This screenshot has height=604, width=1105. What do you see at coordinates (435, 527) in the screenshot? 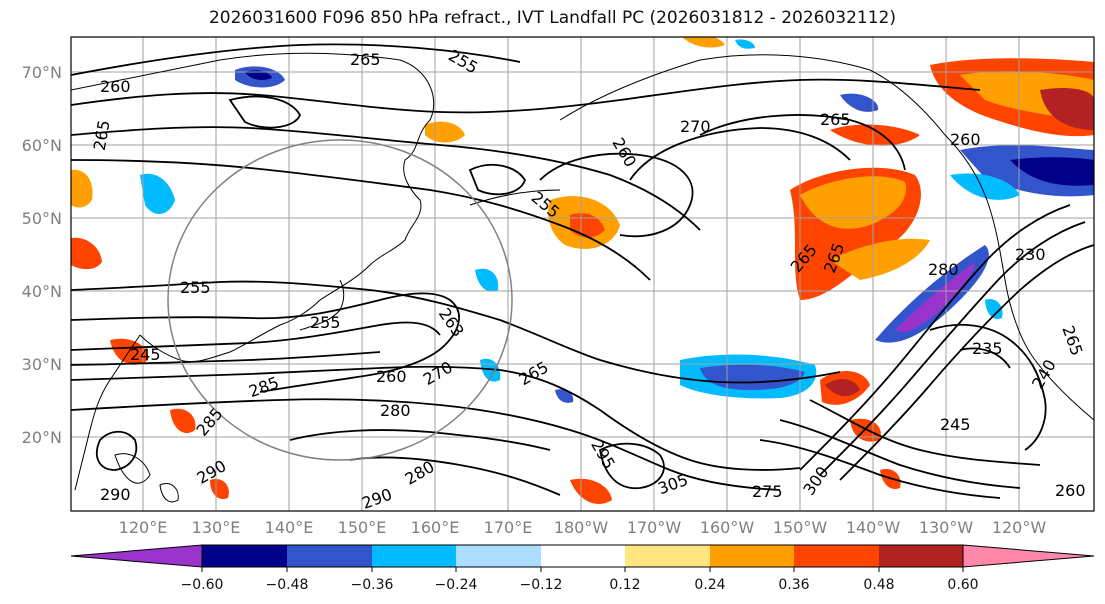
I see `lon-label: 160°E` at bounding box center [435, 527].